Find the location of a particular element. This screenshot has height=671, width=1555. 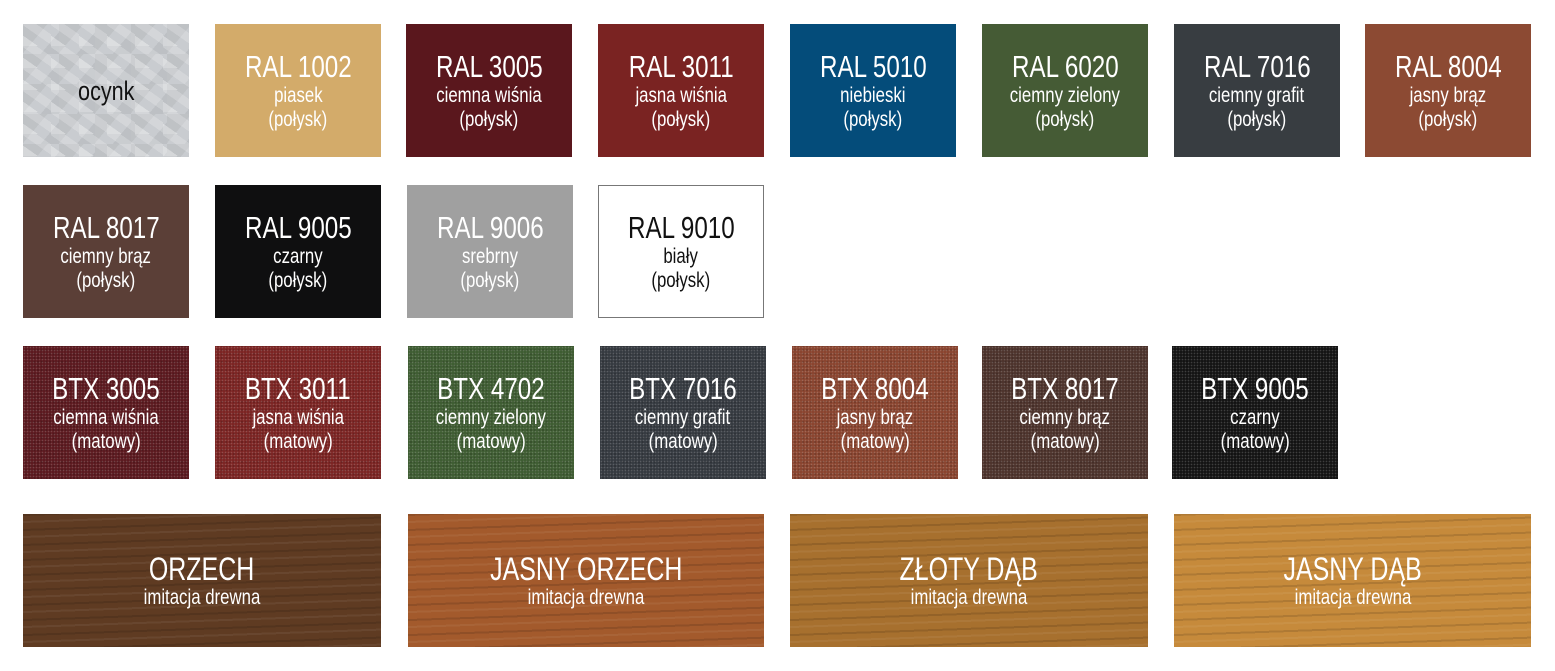

swatch-title: JASNY ORZECH is located at coordinates (586, 568).